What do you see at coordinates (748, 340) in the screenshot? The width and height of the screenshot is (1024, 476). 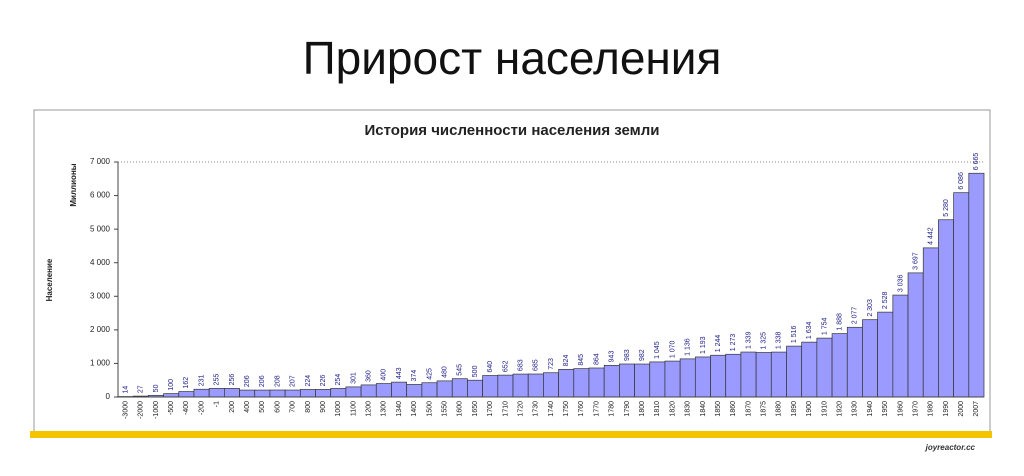 I see `value-label: 1 339` at bounding box center [748, 340].